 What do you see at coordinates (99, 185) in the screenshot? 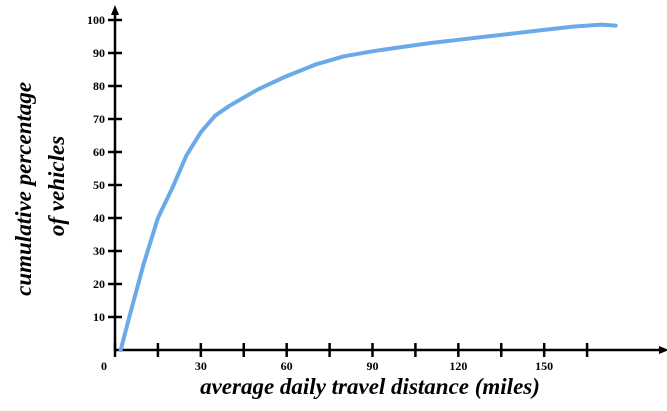
I see `y-tick-label: 50` at bounding box center [99, 185].